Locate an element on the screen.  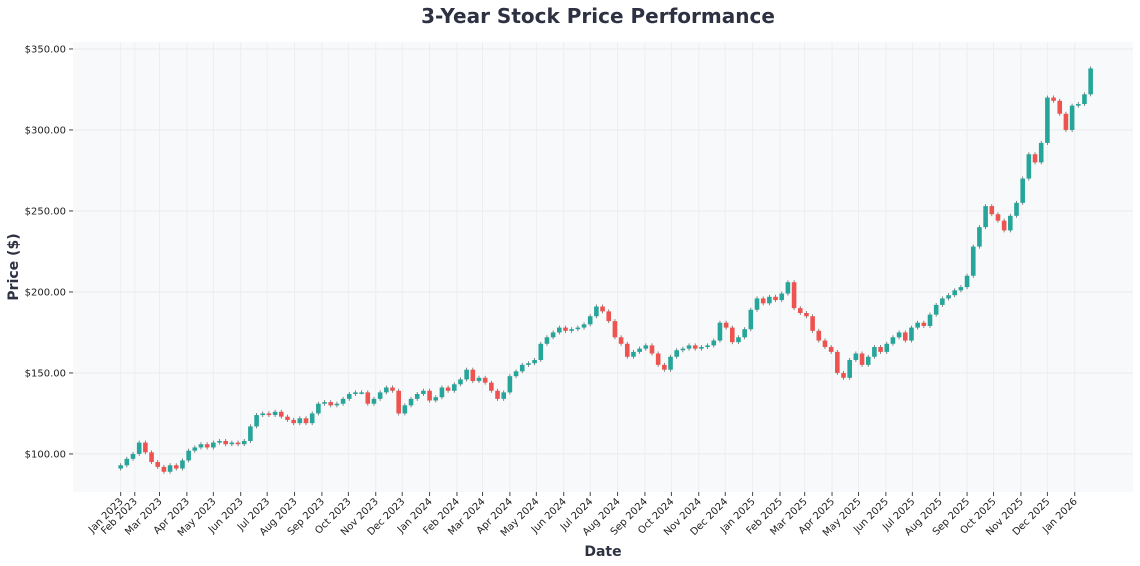
y-axis-label: Price ($) is located at coordinates (14, 266).